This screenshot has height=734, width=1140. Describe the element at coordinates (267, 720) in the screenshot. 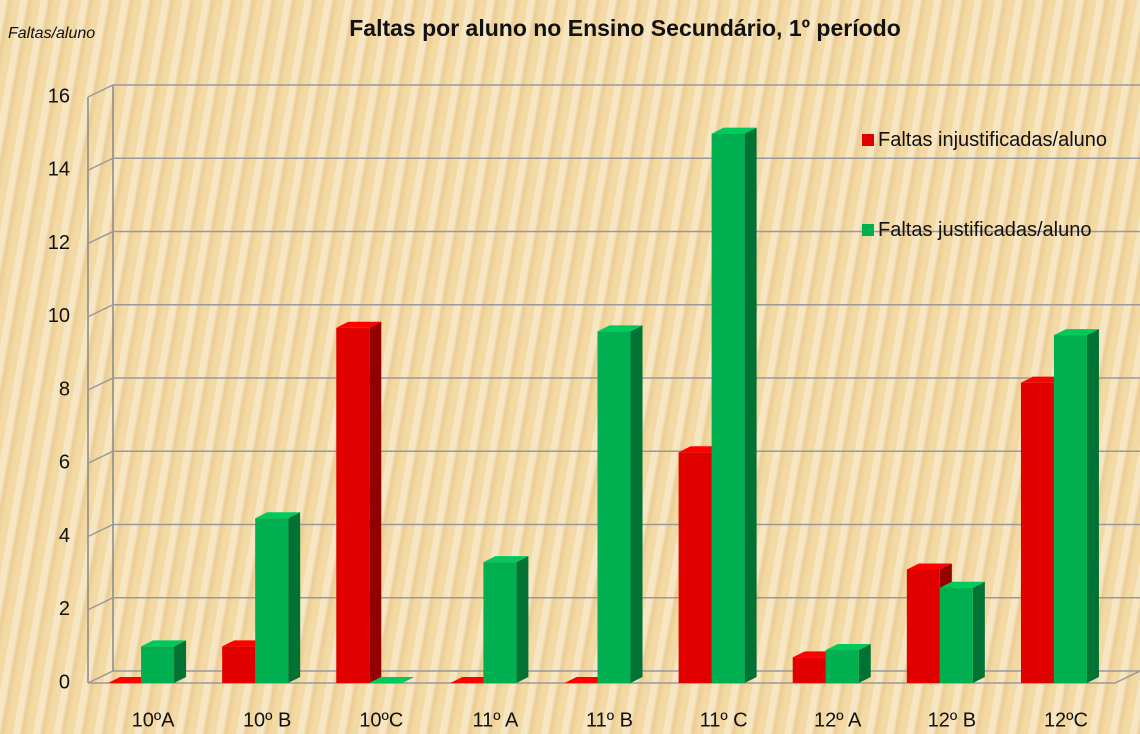

I see `x-tick-label: 10º B` at that location.